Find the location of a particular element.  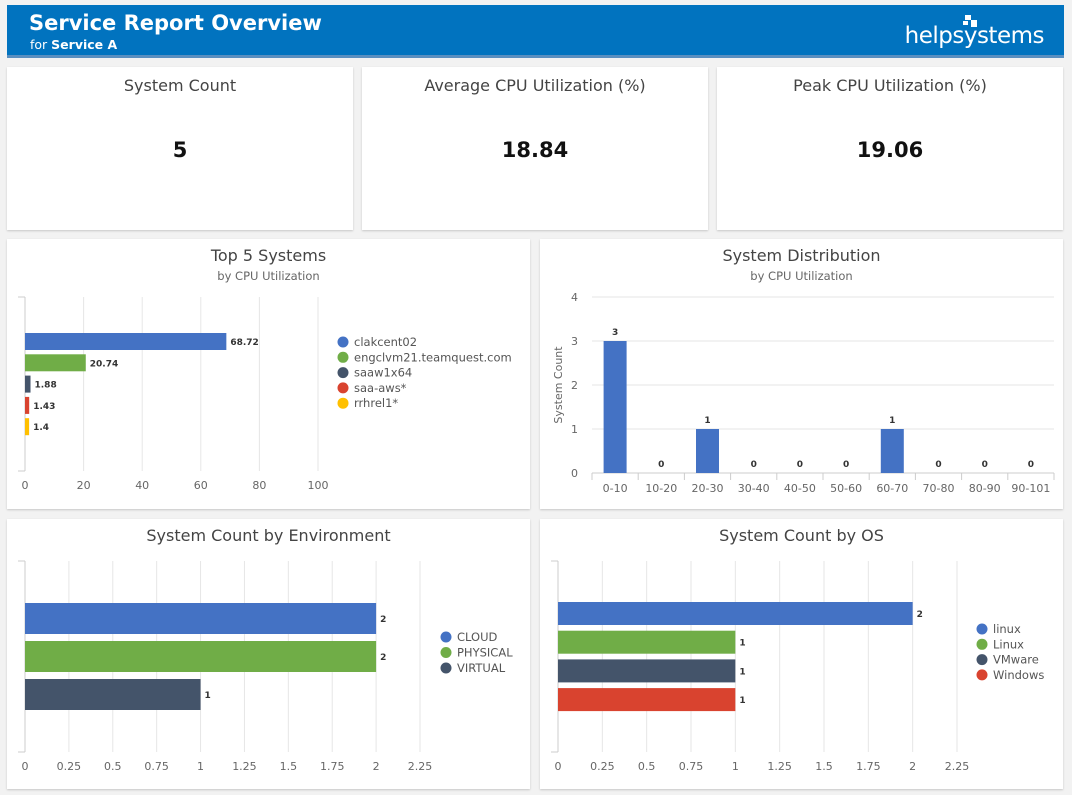

legend-label: VMware is located at coordinates (1016, 660).